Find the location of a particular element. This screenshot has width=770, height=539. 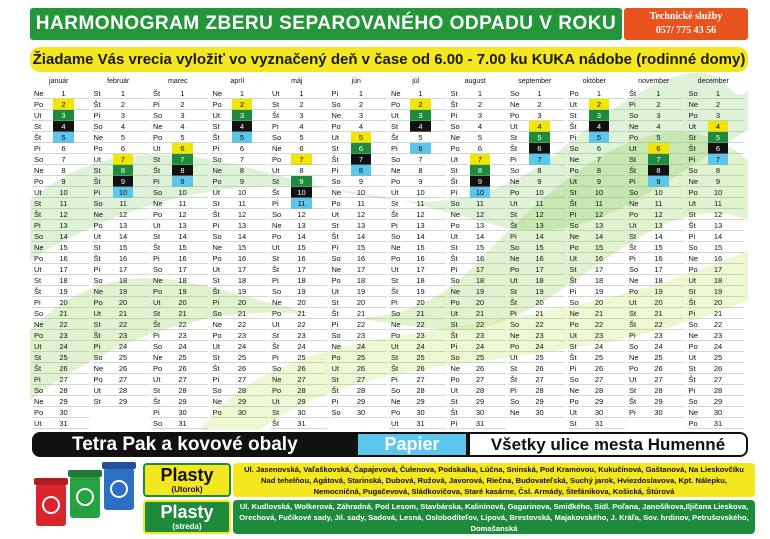

day-number: 13 is located at coordinates (361, 225).